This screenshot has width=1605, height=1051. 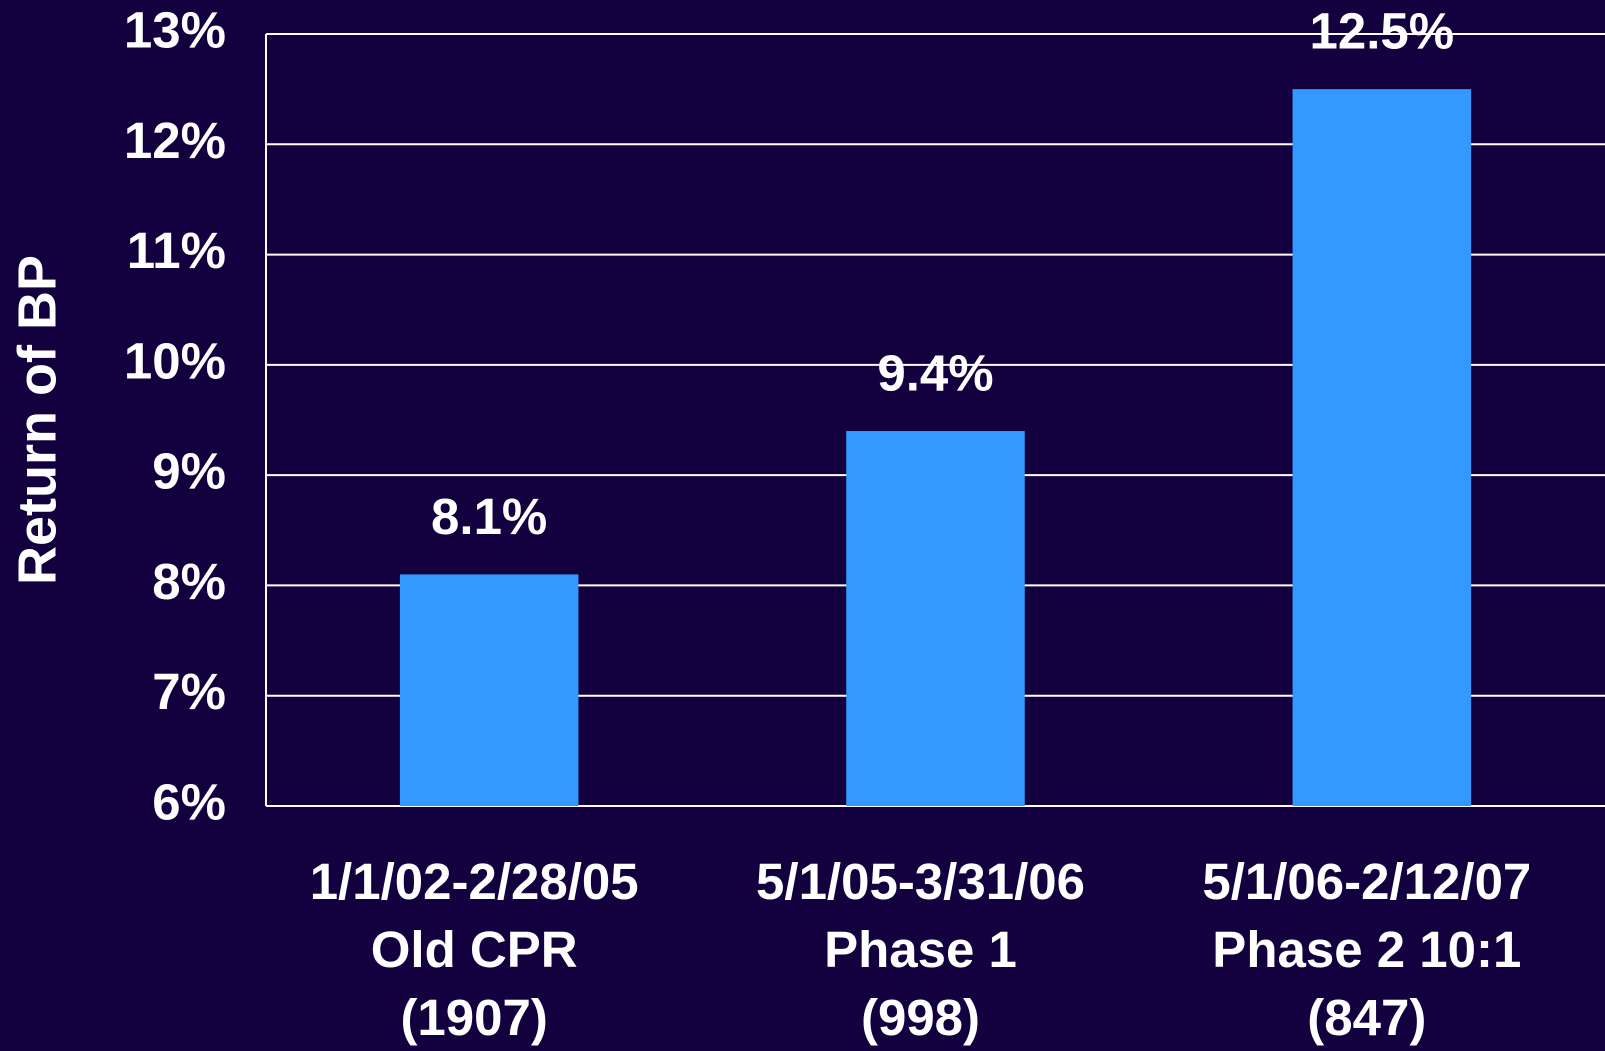 I want to click on y-tick-label: 11%, so click(x=176, y=250).